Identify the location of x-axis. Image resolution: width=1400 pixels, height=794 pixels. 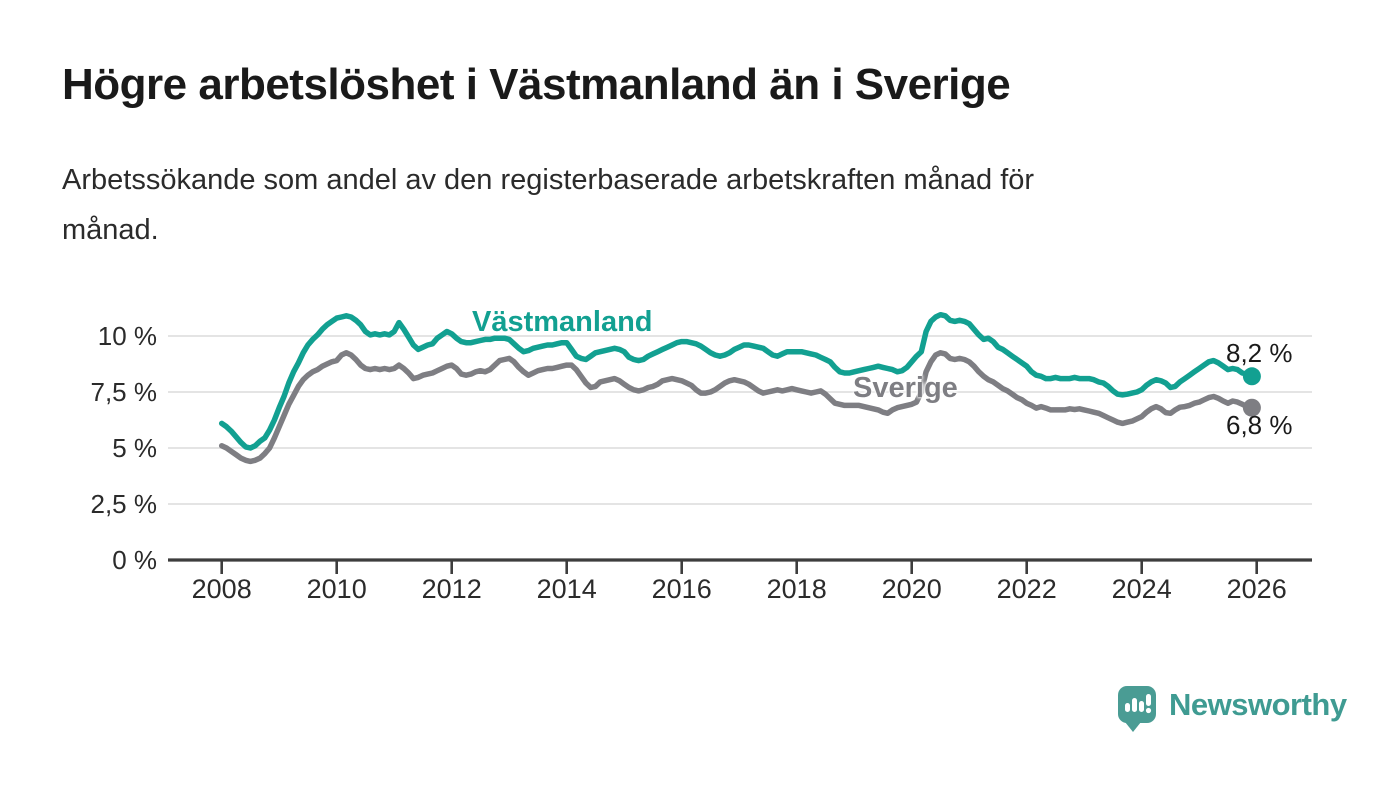
(740, 566).